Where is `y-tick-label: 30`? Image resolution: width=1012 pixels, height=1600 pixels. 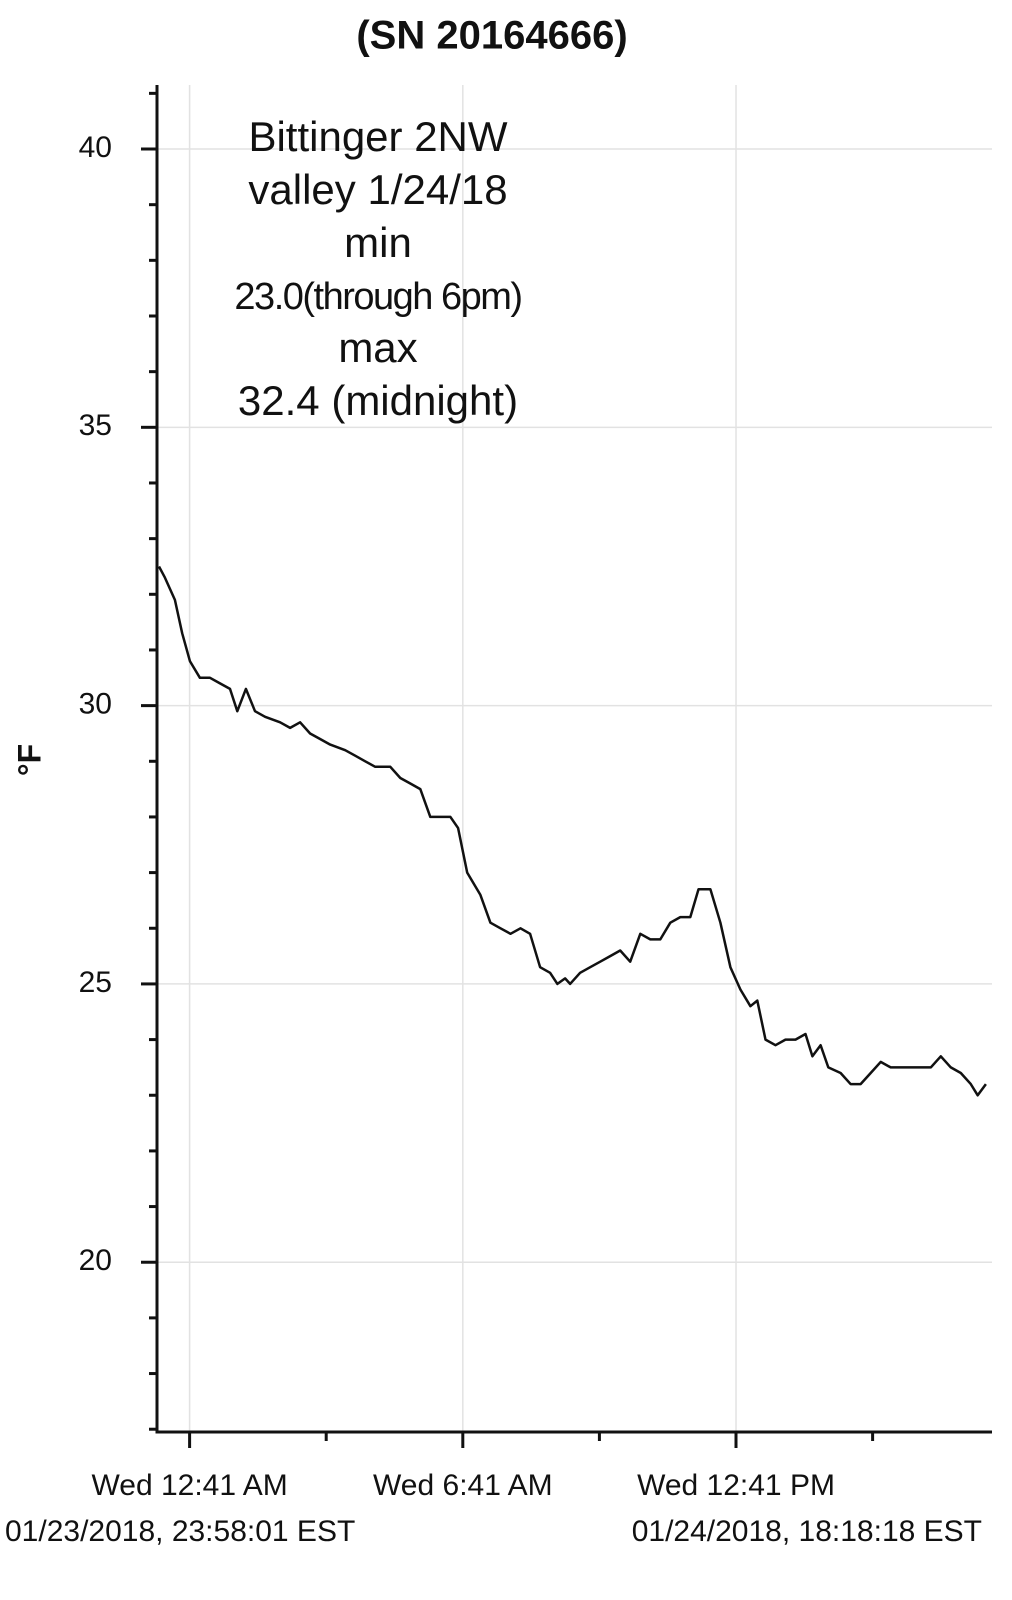
y-tick-label: 30 is located at coordinates (95, 704).